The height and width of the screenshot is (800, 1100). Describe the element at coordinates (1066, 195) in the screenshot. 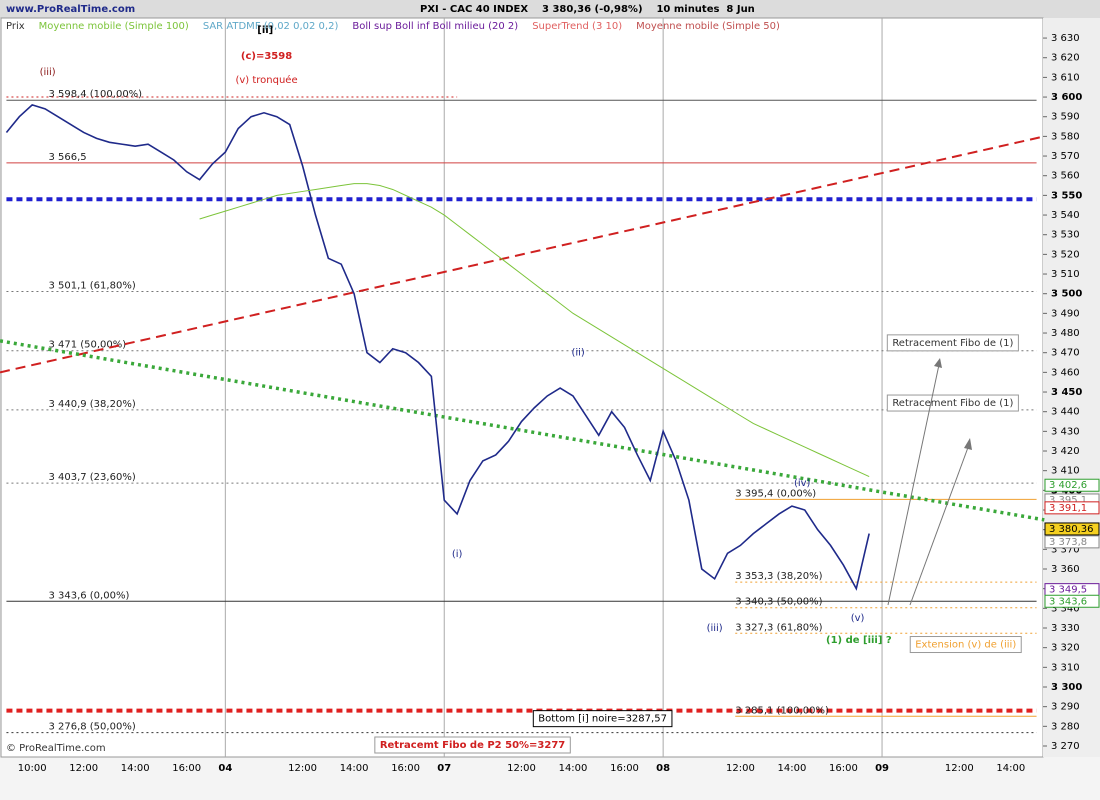

I see `y-tick-label: 3 550` at that location.